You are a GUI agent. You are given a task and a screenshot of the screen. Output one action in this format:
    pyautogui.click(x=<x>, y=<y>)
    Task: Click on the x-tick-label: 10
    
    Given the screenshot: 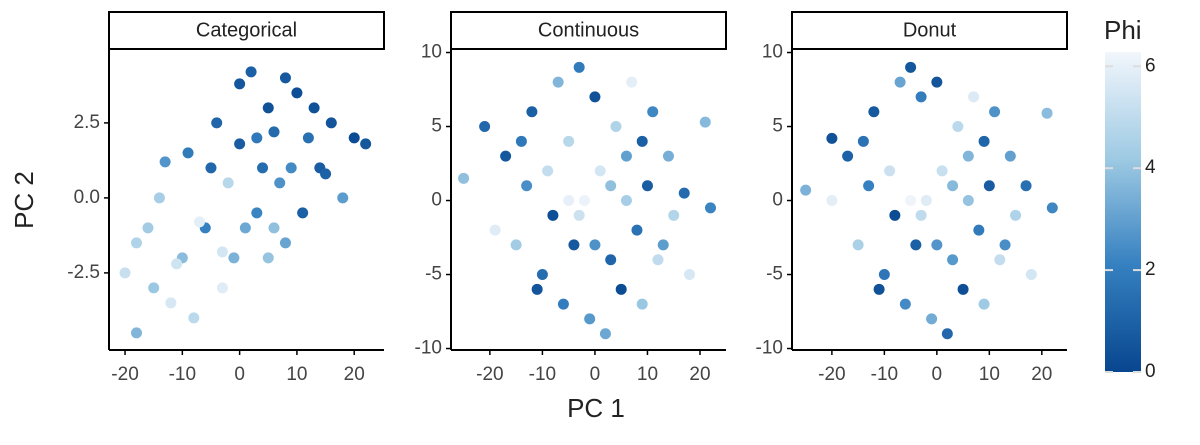 What is the action you would take?
    pyautogui.click(x=296, y=374)
    